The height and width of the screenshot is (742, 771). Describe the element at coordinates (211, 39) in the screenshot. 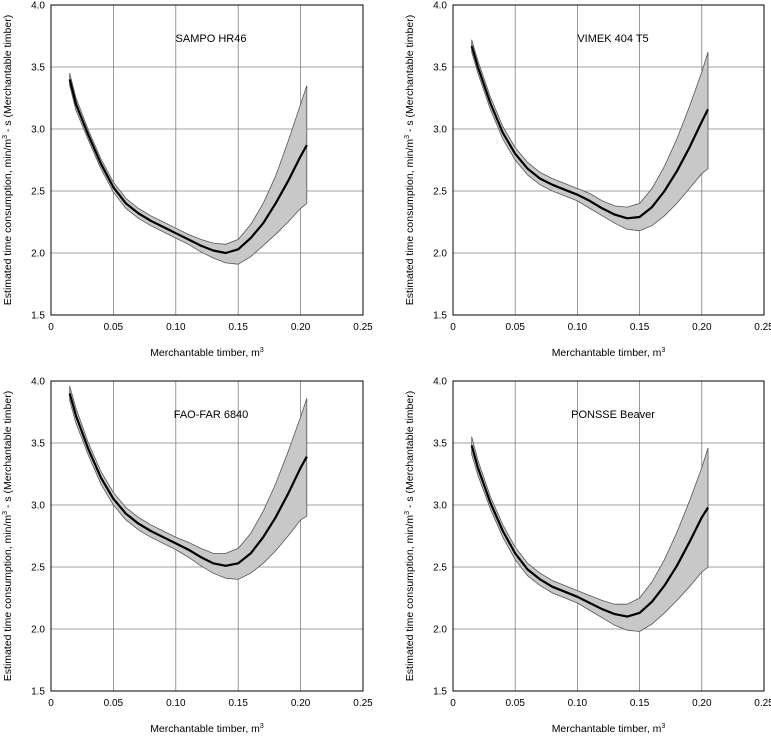

I see `chart-title: SAMPO HR46` at that location.